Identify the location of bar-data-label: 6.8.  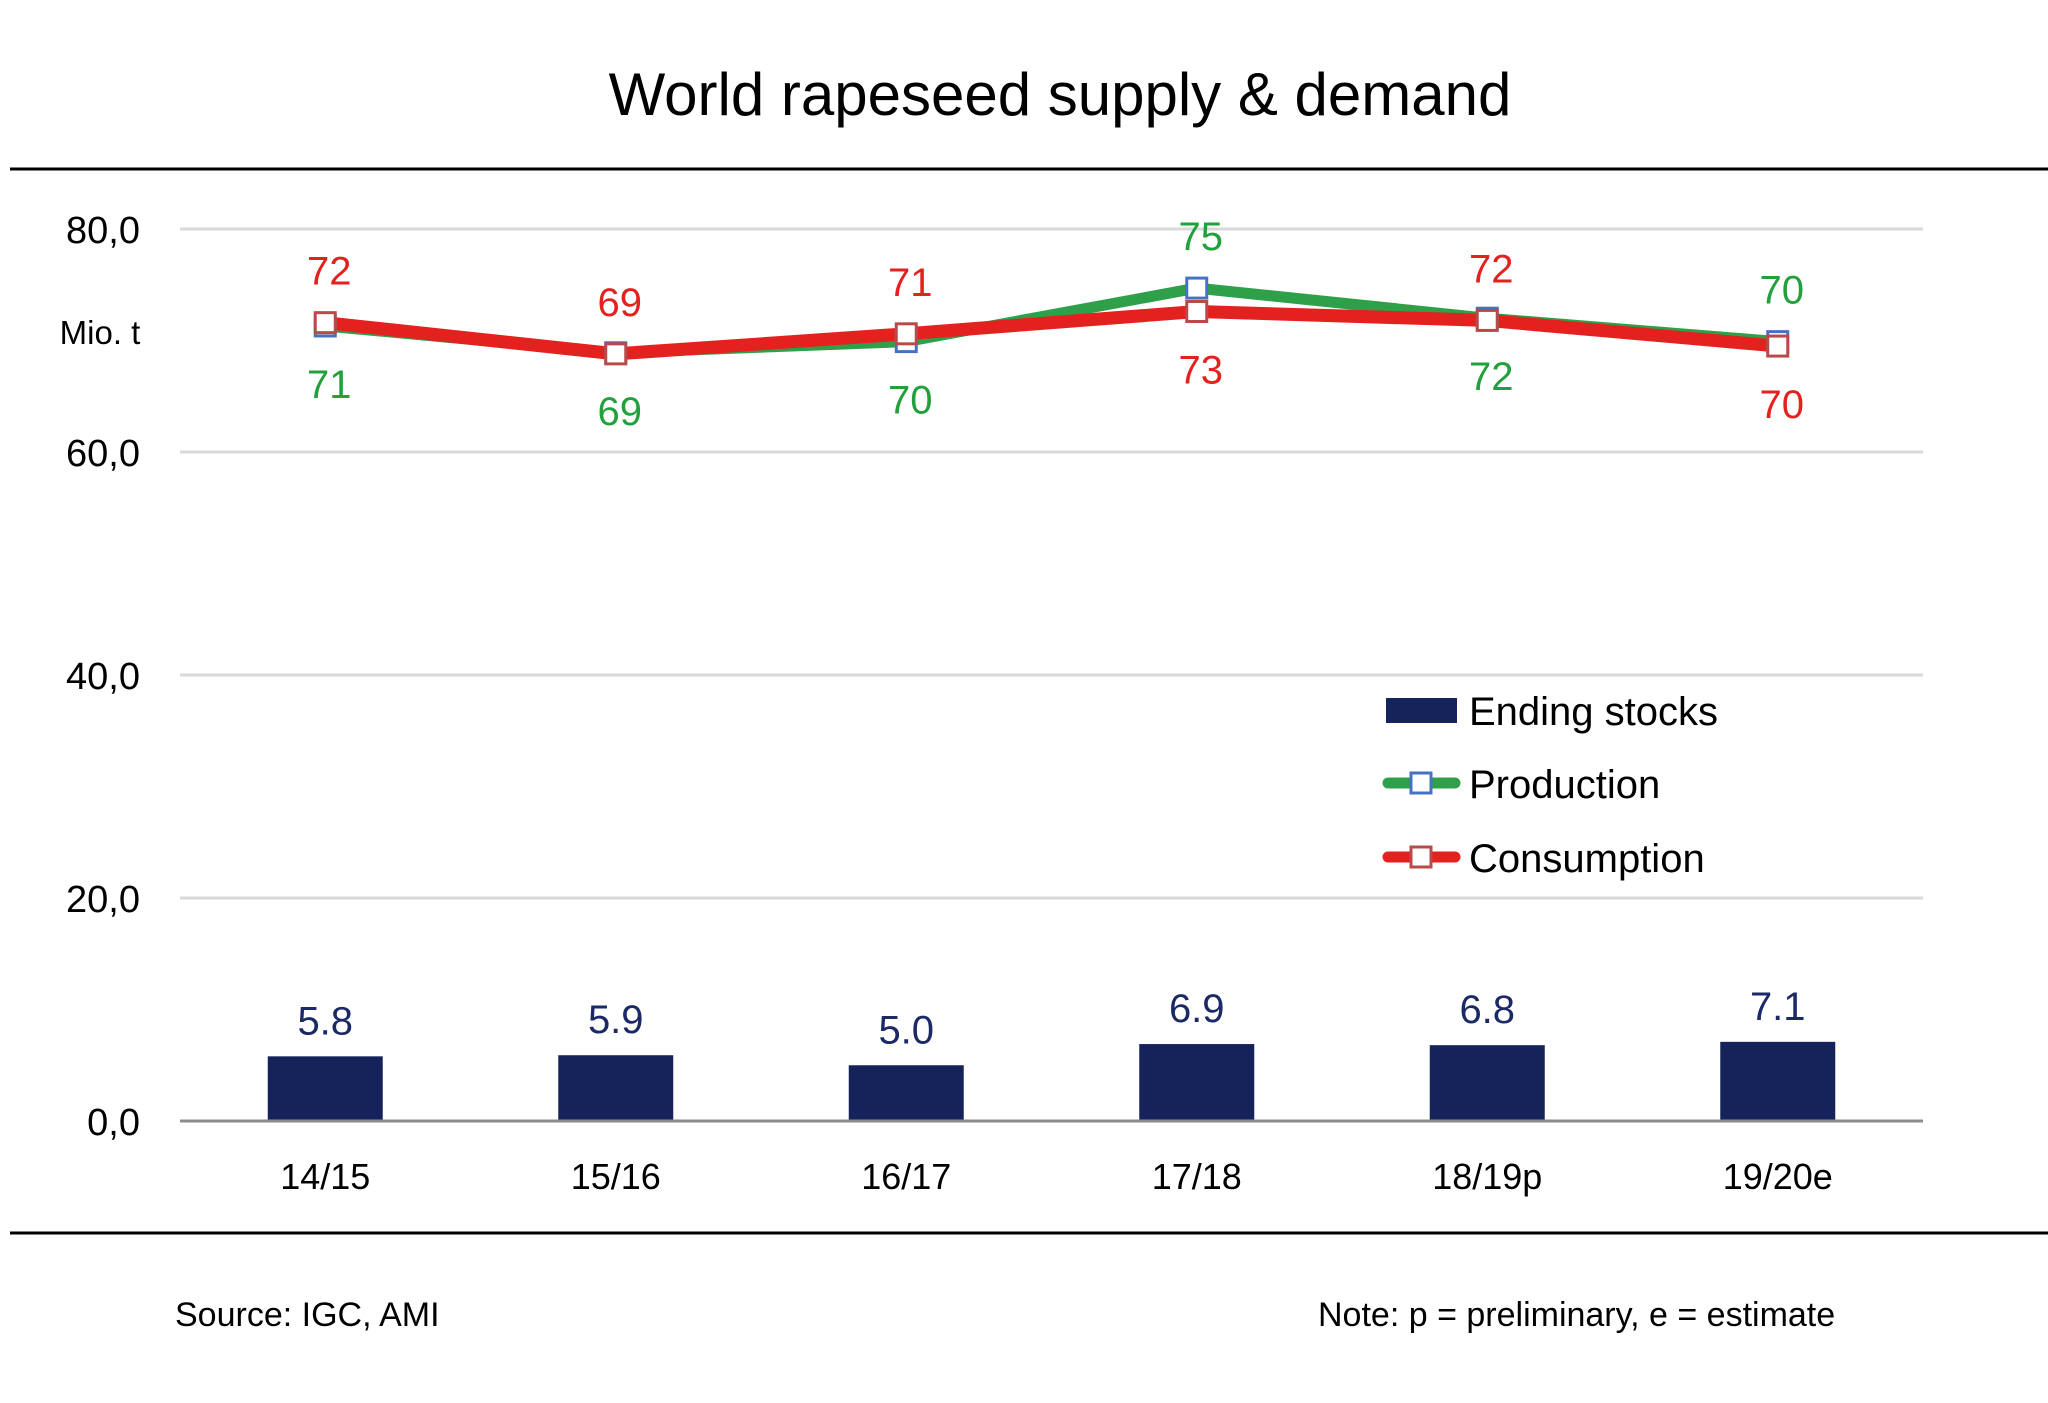
(1487, 1010).